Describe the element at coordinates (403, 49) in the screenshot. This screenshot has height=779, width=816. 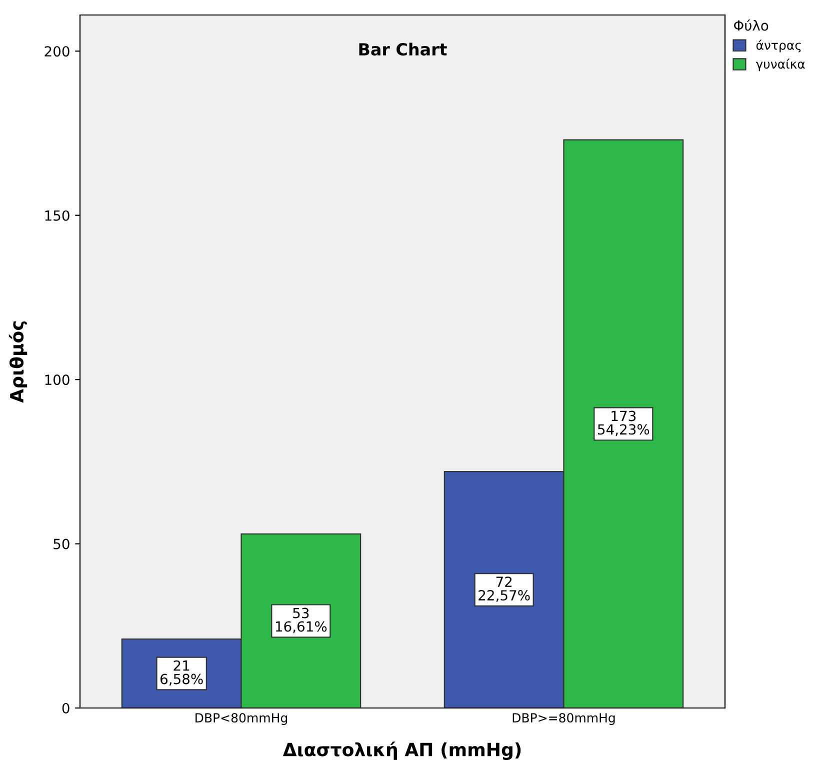
I see `text: Bar Chart` at that location.